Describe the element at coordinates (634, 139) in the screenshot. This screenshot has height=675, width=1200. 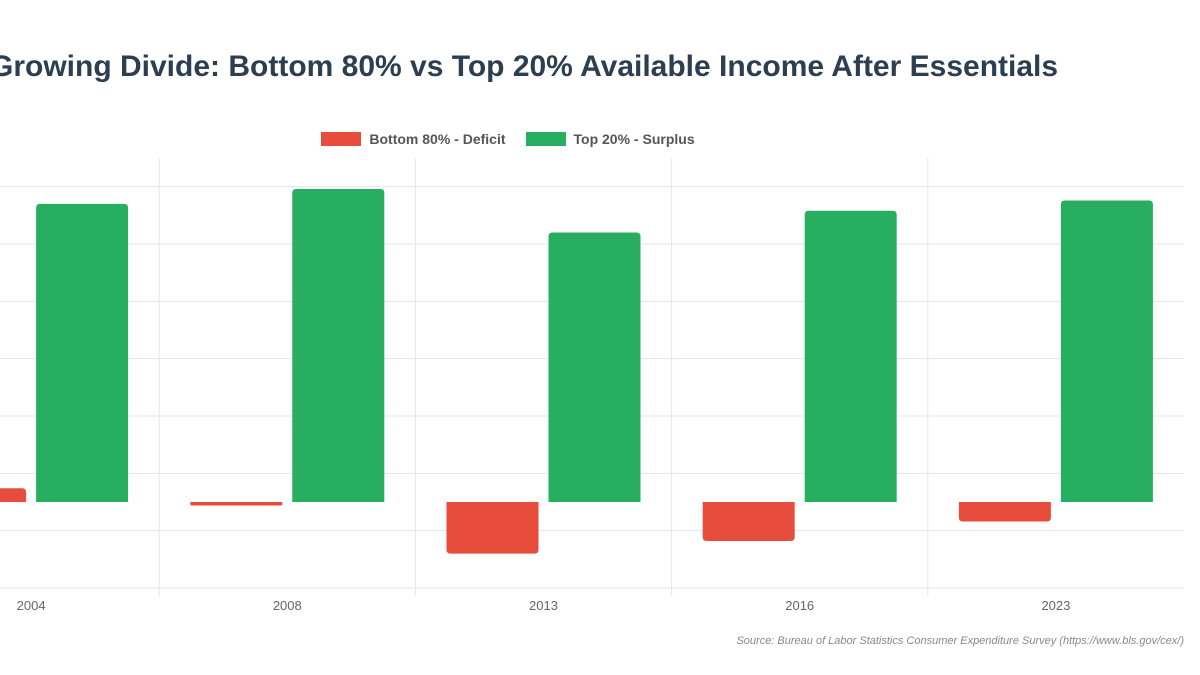
I see `legend-label-top-20: Top 20% - Surplus` at that location.